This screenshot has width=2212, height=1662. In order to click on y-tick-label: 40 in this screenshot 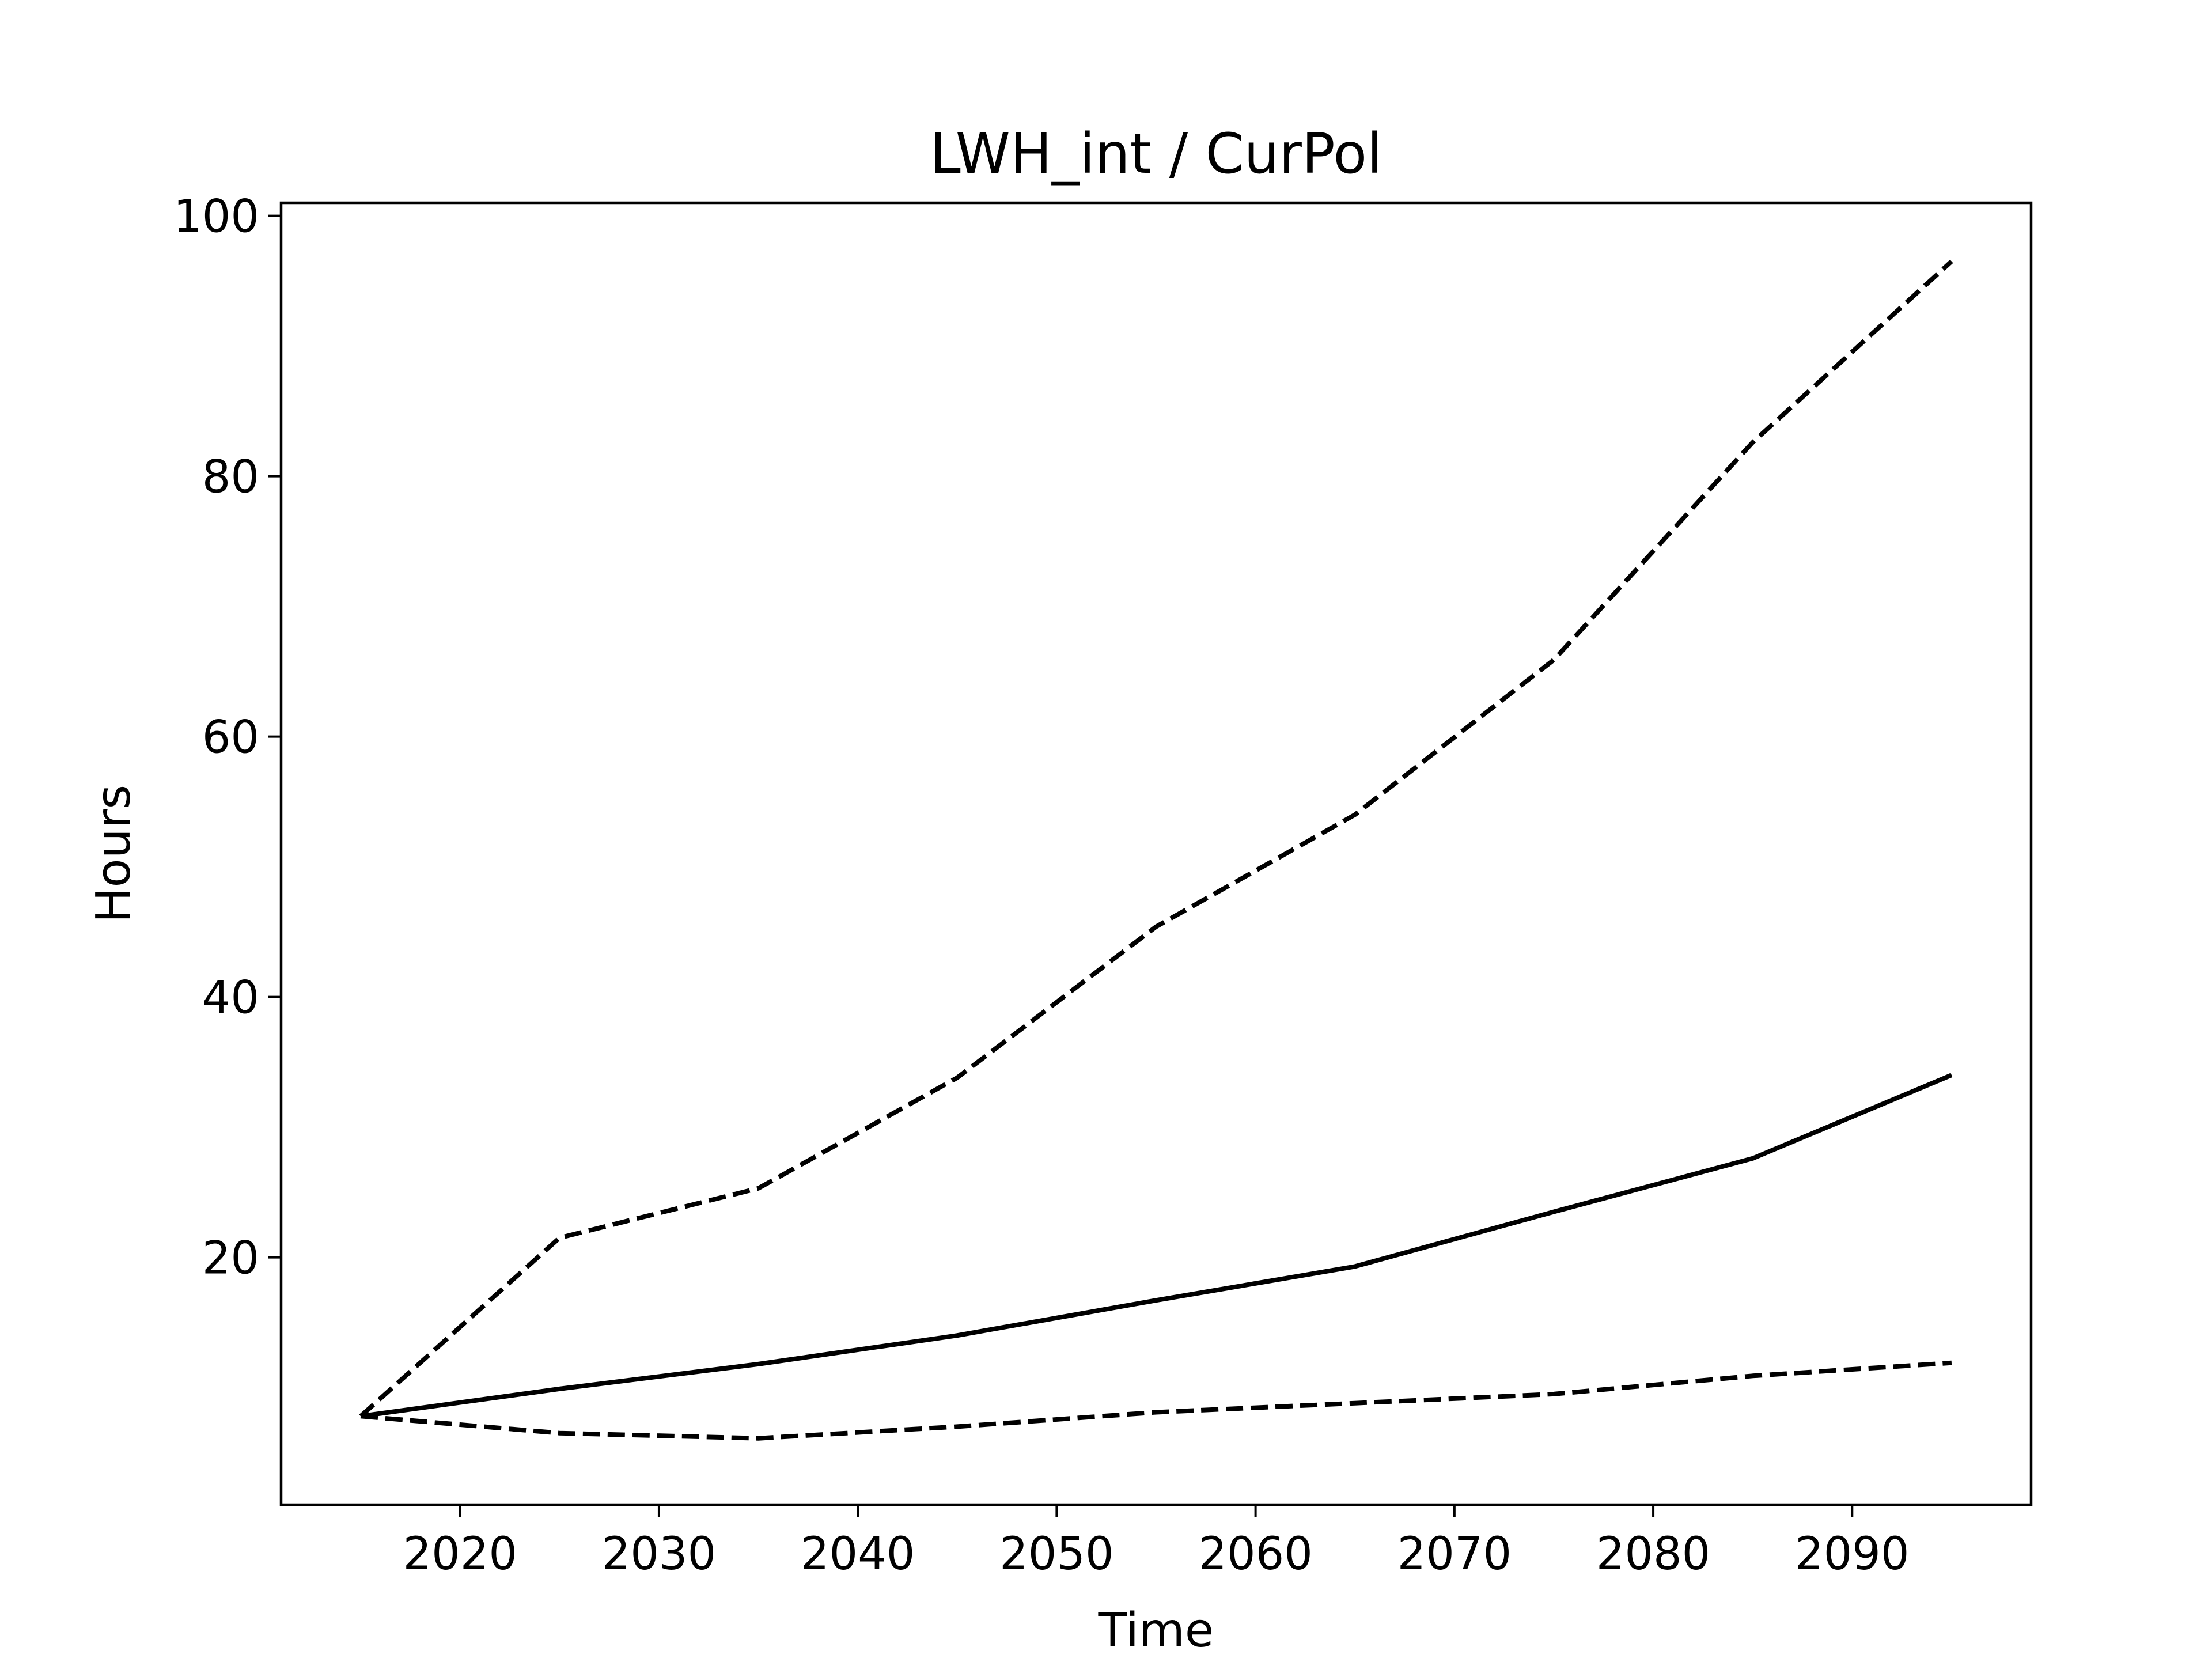, I will do `click(230, 998)`.